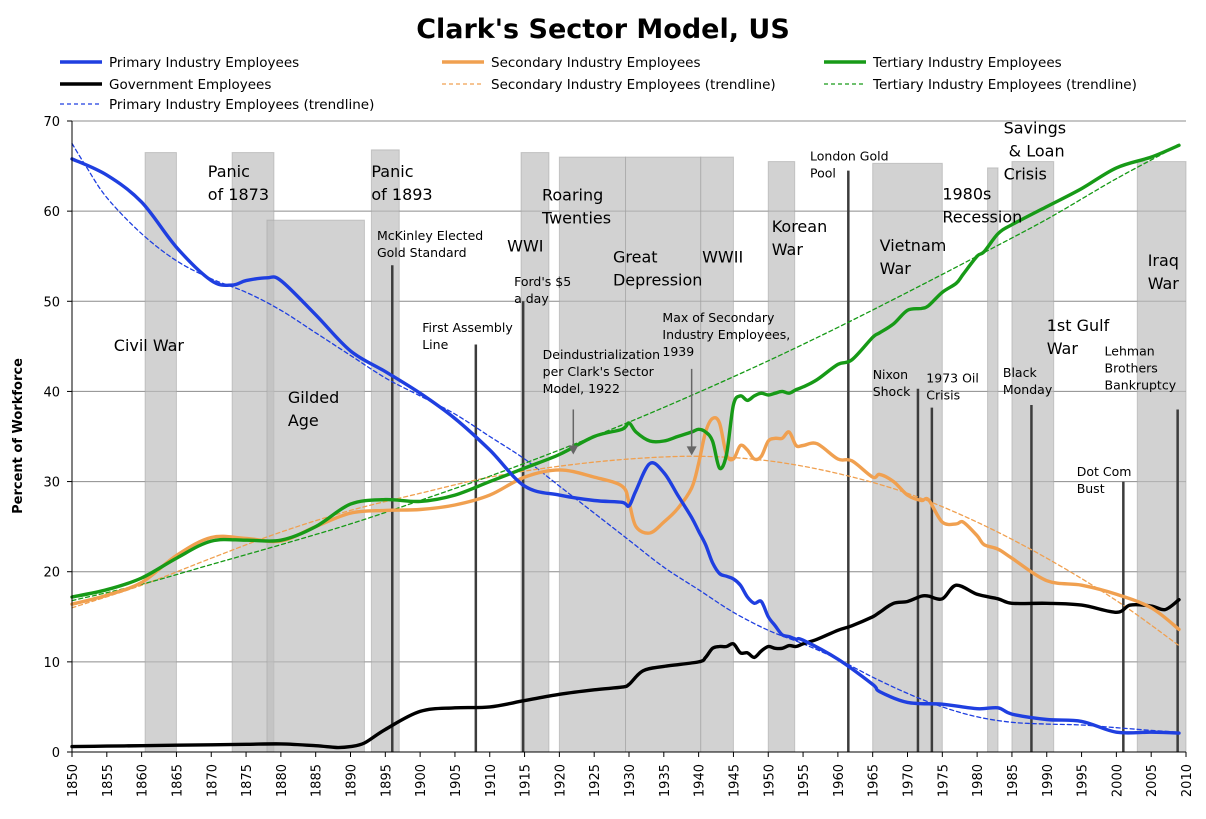  Describe the element at coordinates (630, 780) in the screenshot. I see `x-tick-label: 1930` at that location.